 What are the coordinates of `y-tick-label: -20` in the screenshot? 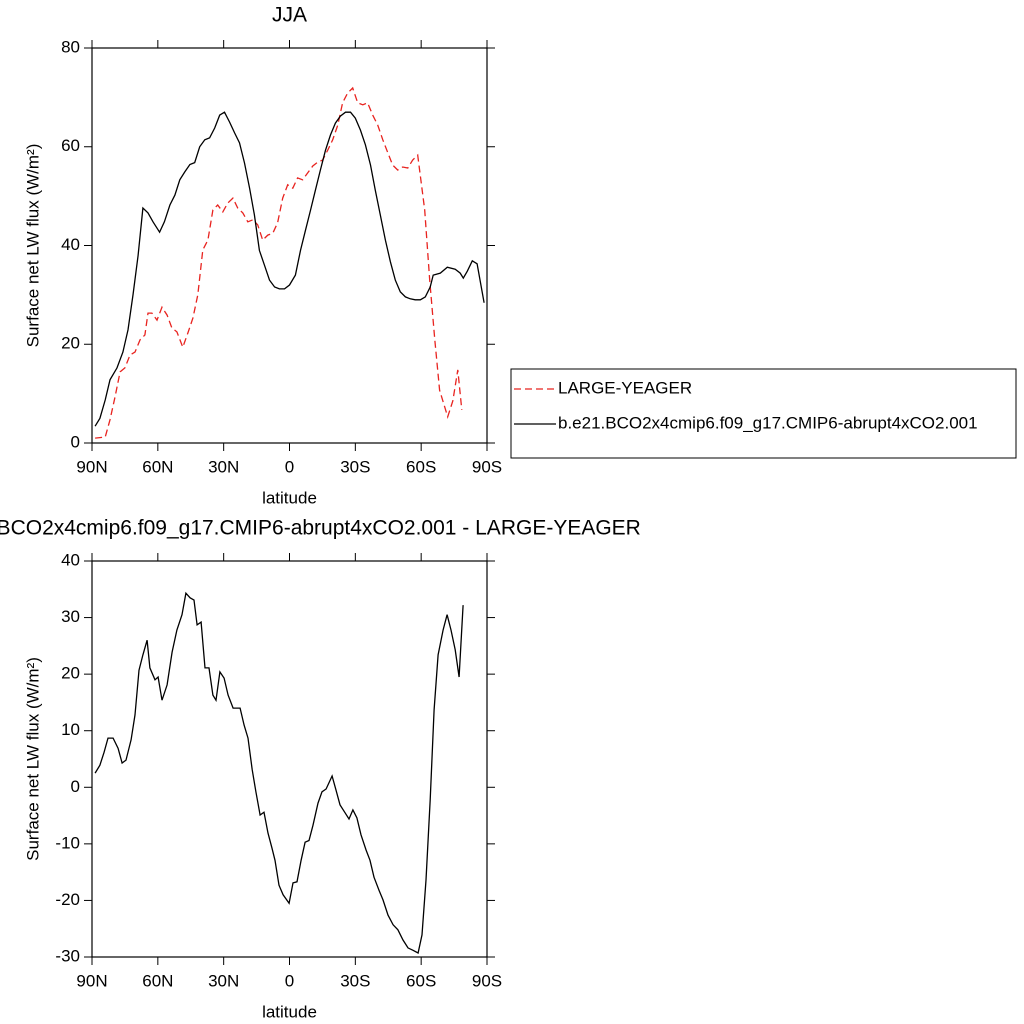 It's located at (67, 899).